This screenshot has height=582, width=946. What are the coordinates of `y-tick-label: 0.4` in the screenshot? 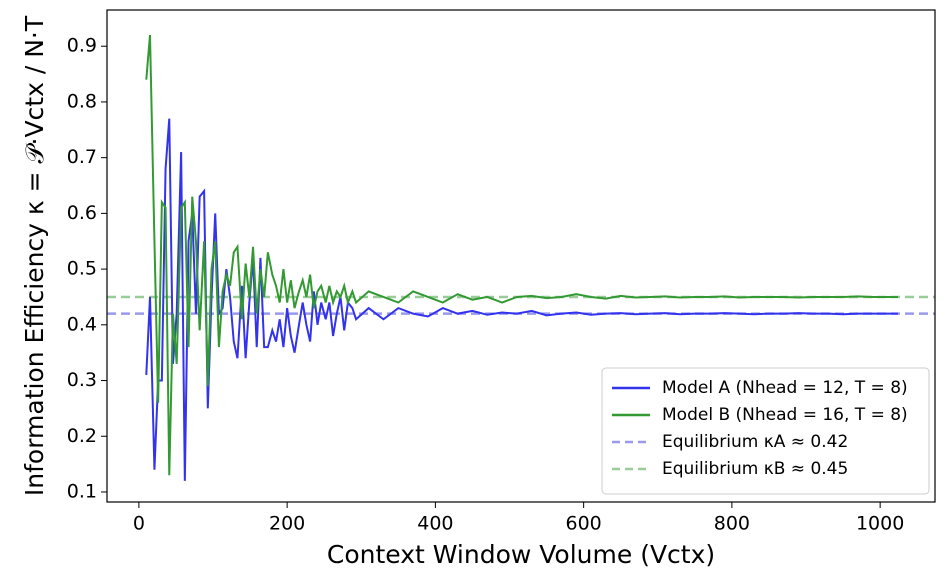 It's located at (82, 324).